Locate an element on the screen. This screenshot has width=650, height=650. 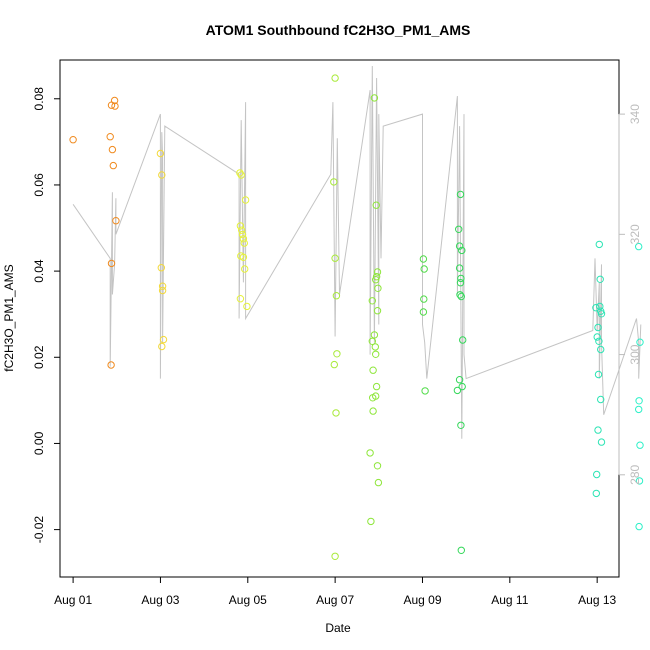
y-axis-label: fC2H3O_PM1_AMS is located at coordinates (9, 317).